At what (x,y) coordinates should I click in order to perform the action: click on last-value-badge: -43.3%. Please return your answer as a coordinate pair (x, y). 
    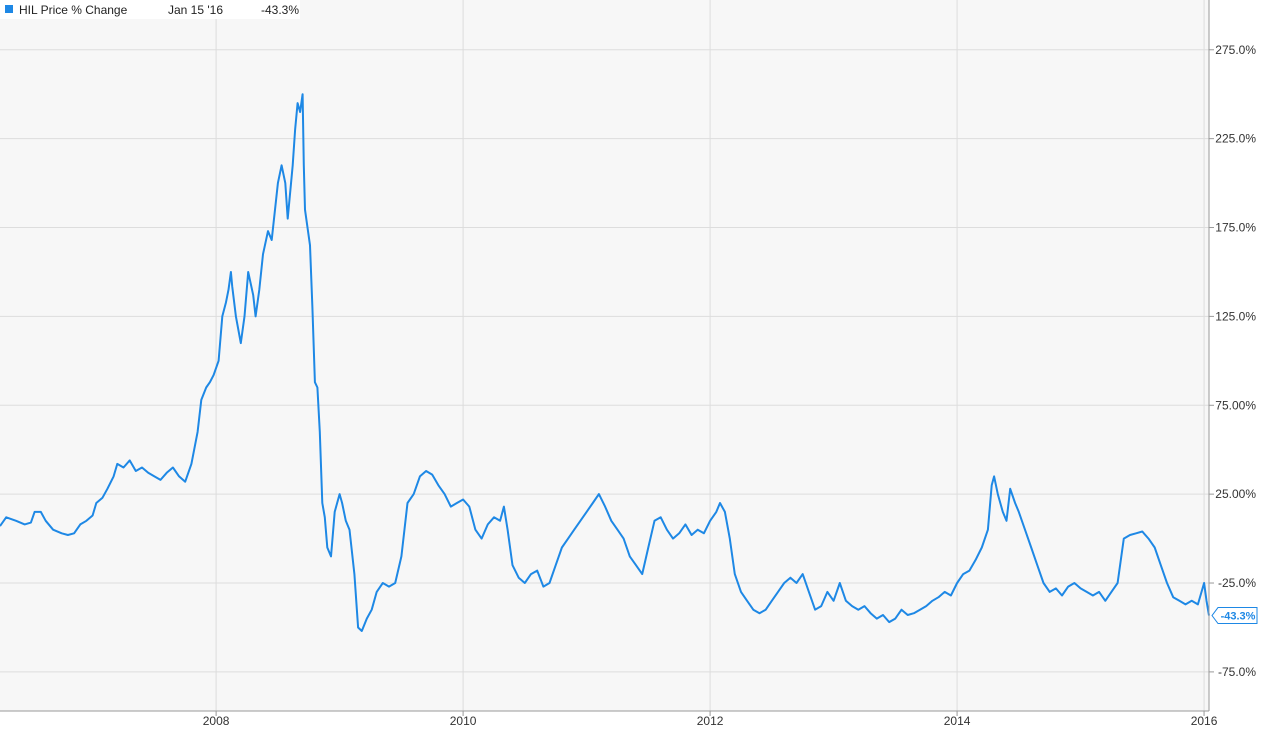
    Looking at the image, I should click on (1234, 616).